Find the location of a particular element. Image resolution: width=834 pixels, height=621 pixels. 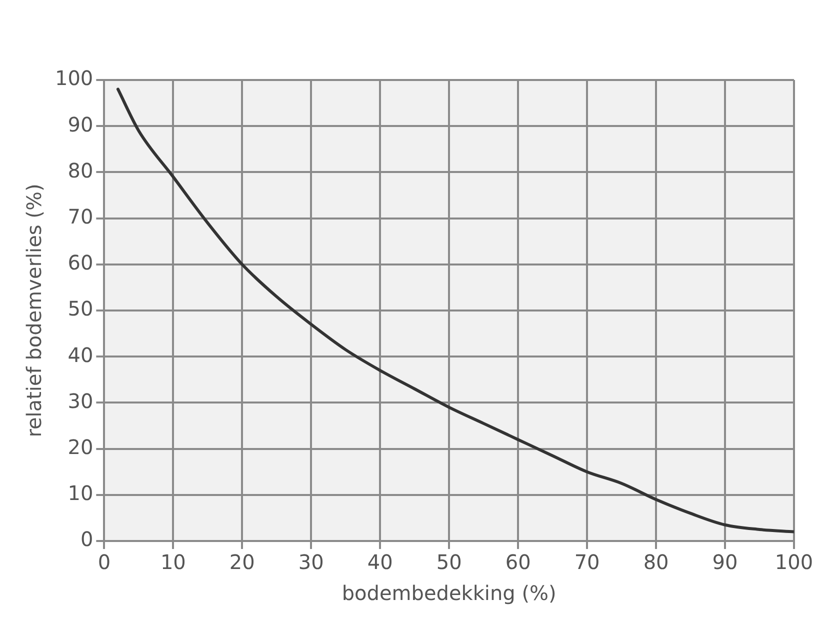

x-tick-label: 80 is located at coordinates (656, 562).